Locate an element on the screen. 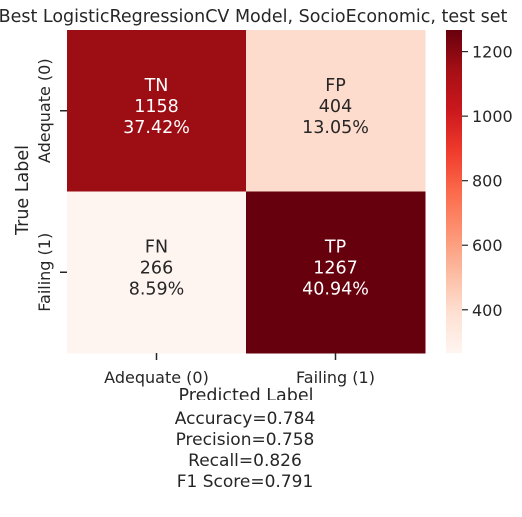 The height and width of the screenshot is (517, 522). heatmap-cell-fp is located at coordinates (336, 111).